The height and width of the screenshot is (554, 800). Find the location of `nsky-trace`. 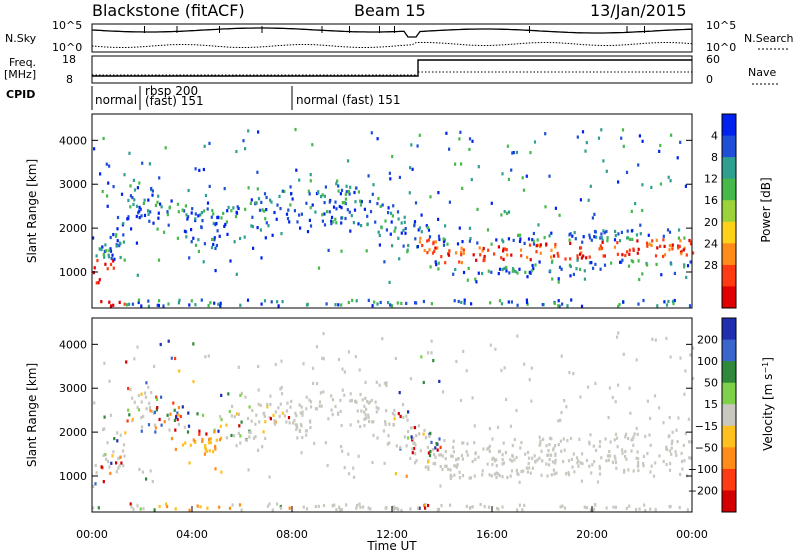

nsky-trace is located at coordinates (392, 32).